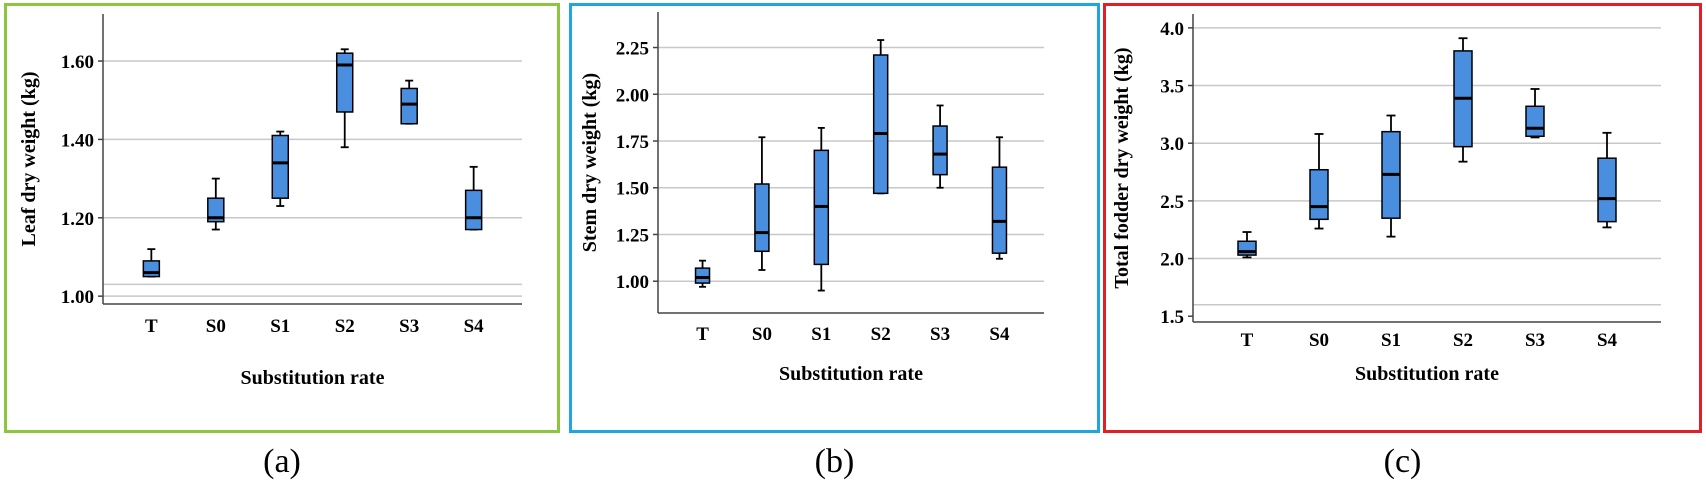 This screenshot has width=1706, height=487. Describe the element at coordinates (77, 219) in the screenshot. I see `y-tick-label: 1.20` at that location.